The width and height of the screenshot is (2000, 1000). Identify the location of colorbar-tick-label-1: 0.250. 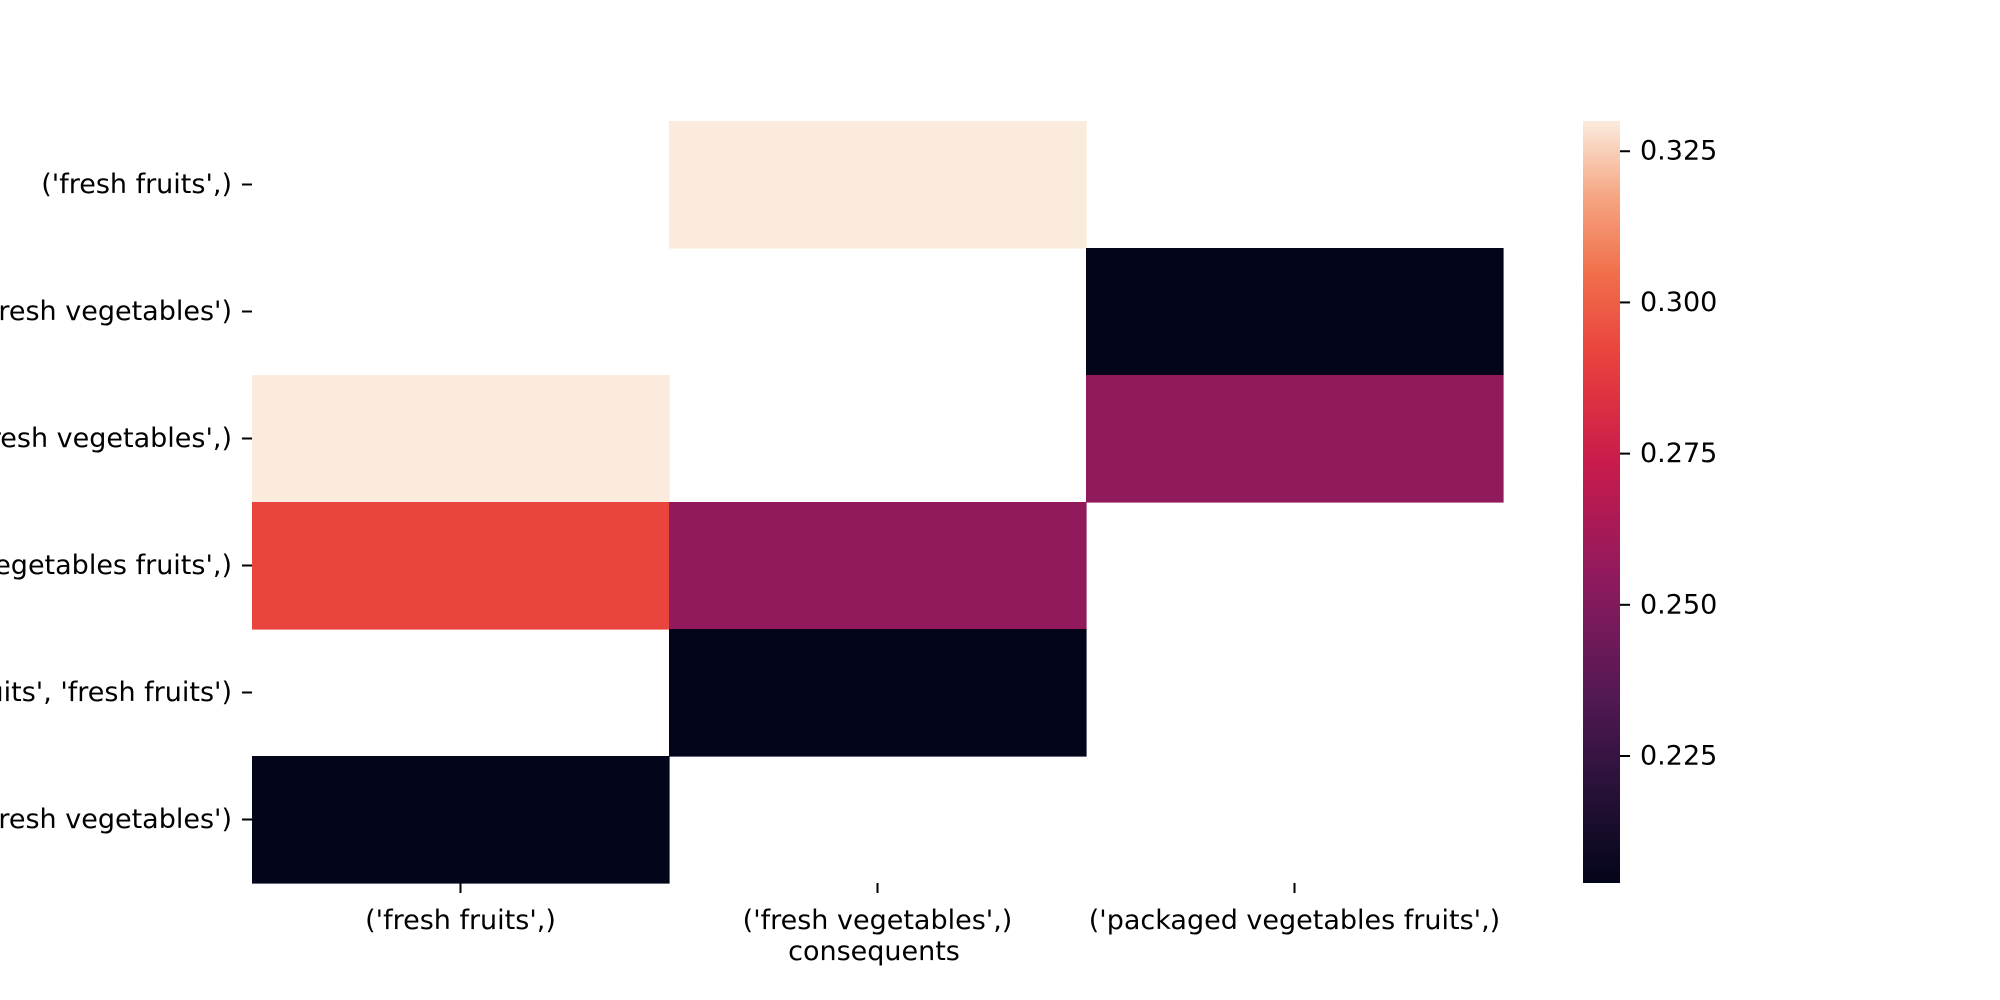
(1678, 604).